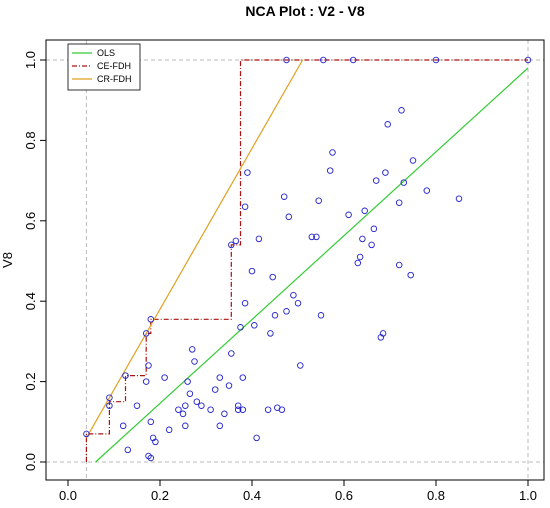 The image size is (550, 508). Describe the element at coordinates (30, 382) in the screenshot. I see `y-tick-label: 0.2` at that location.